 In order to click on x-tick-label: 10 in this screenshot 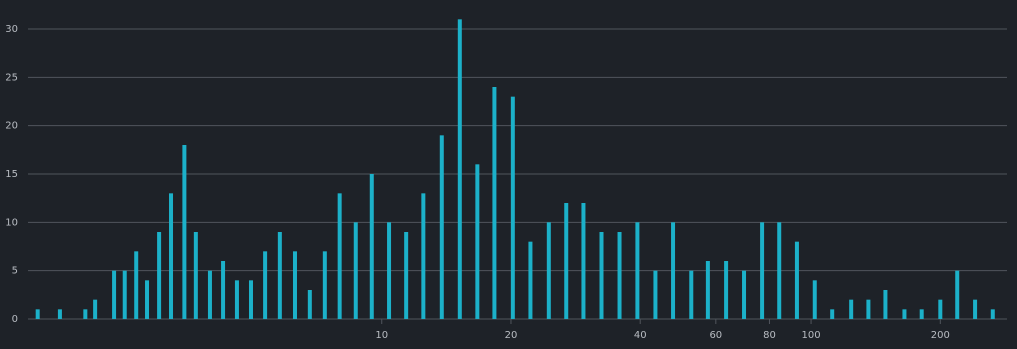, I will do `click(381, 335)`.